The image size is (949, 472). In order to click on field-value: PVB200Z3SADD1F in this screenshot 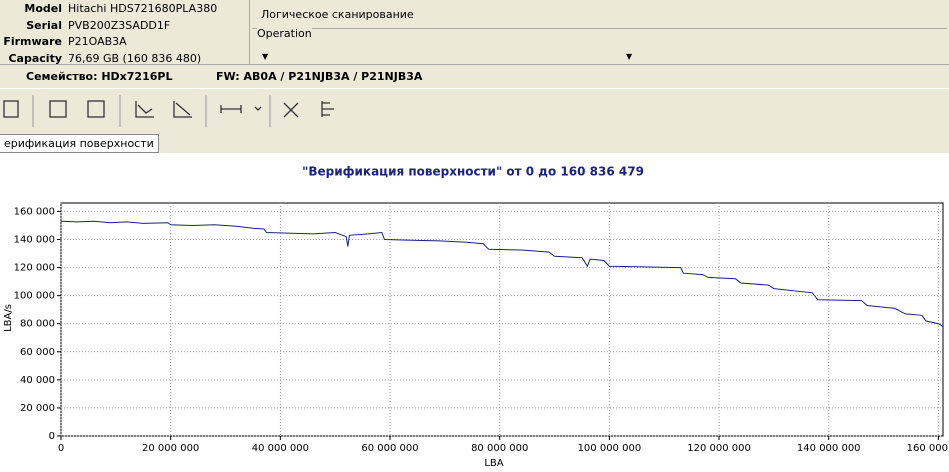, I will do `click(119, 25)`.